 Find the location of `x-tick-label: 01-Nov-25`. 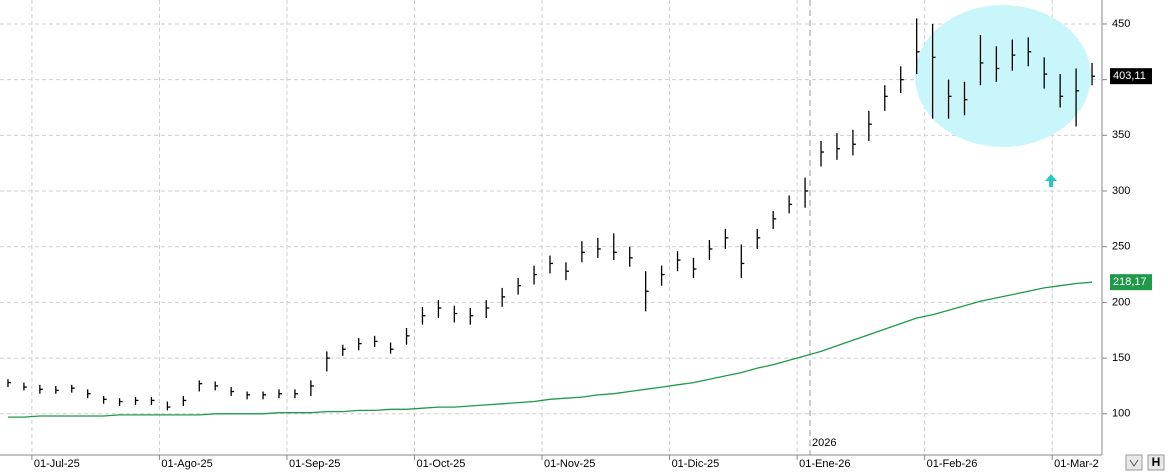

x-tick-label: 01-Nov-25 is located at coordinates (569, 464).